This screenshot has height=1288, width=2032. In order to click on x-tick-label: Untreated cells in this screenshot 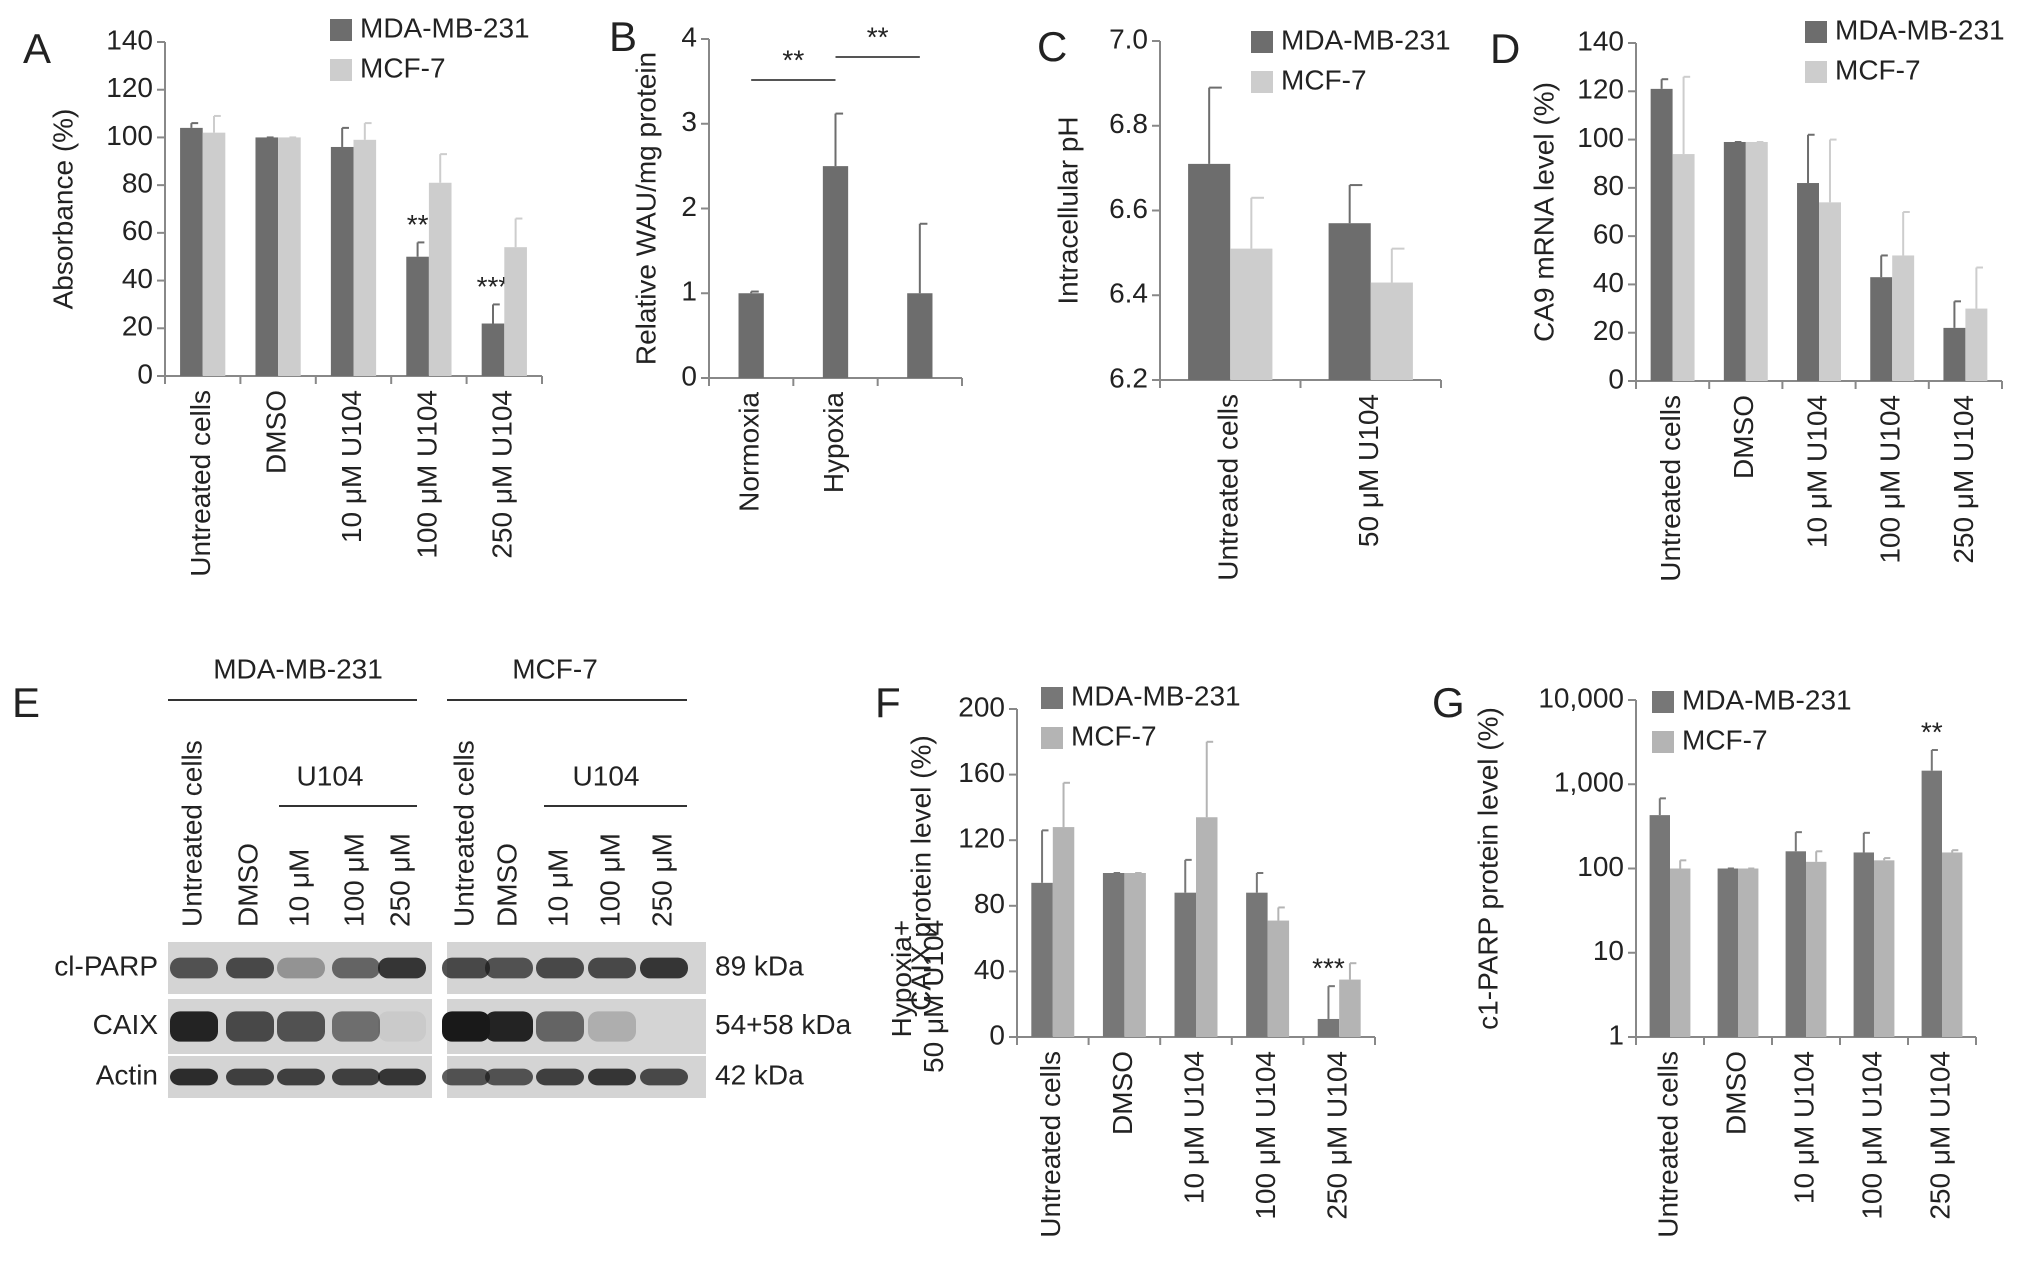, I will do `click(1050, 1144)`.